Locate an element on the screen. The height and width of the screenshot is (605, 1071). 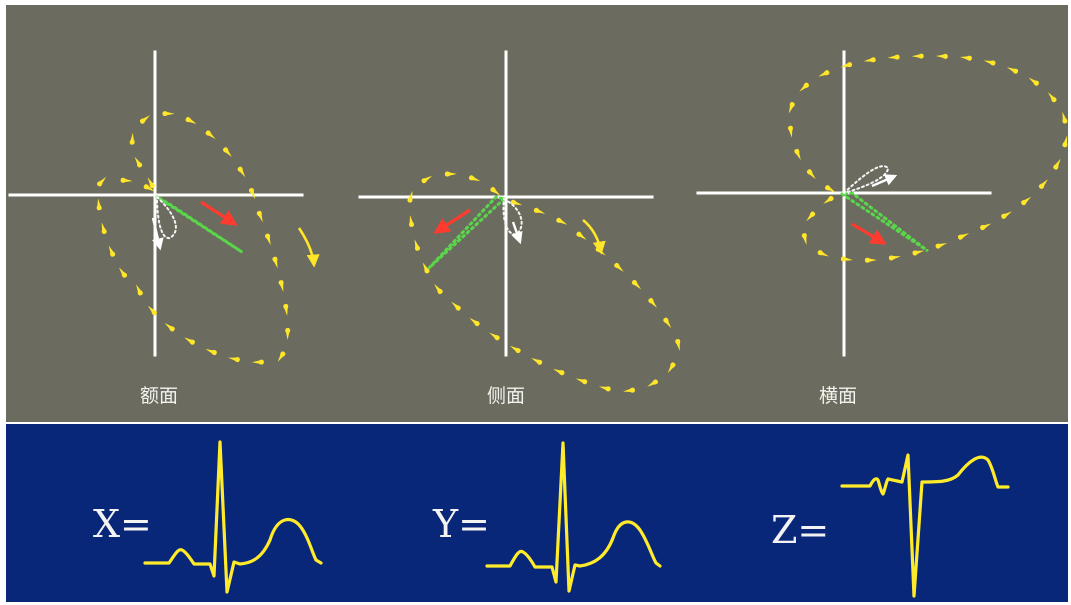
z-lead-waveform is located at coordinates (925, 525).